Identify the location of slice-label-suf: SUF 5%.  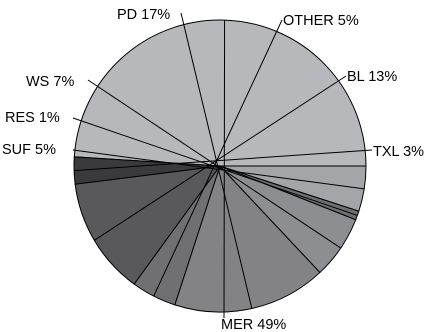
(29, 150).